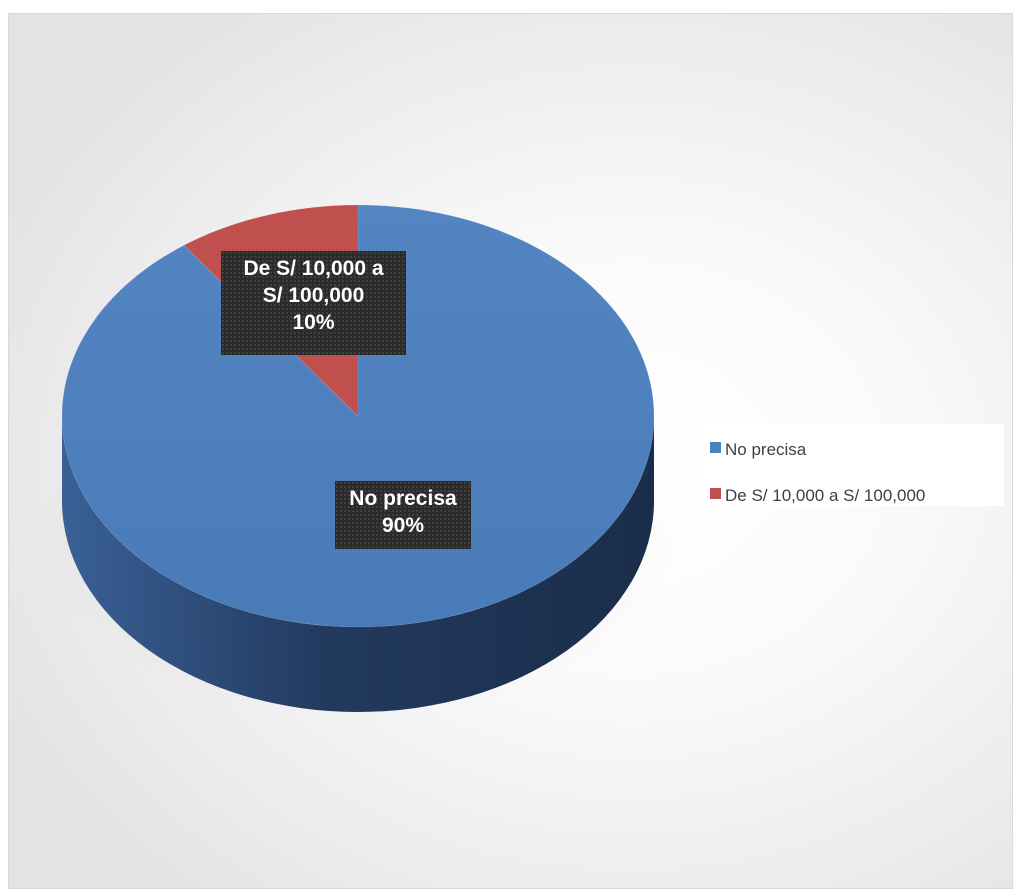 The height and width of the screenshot is (893, 1016). Describe the element at coordinates (313, 268) in the screenshot. I see `data-label-rango-line-1: De S/ 10,000 a` at that location.